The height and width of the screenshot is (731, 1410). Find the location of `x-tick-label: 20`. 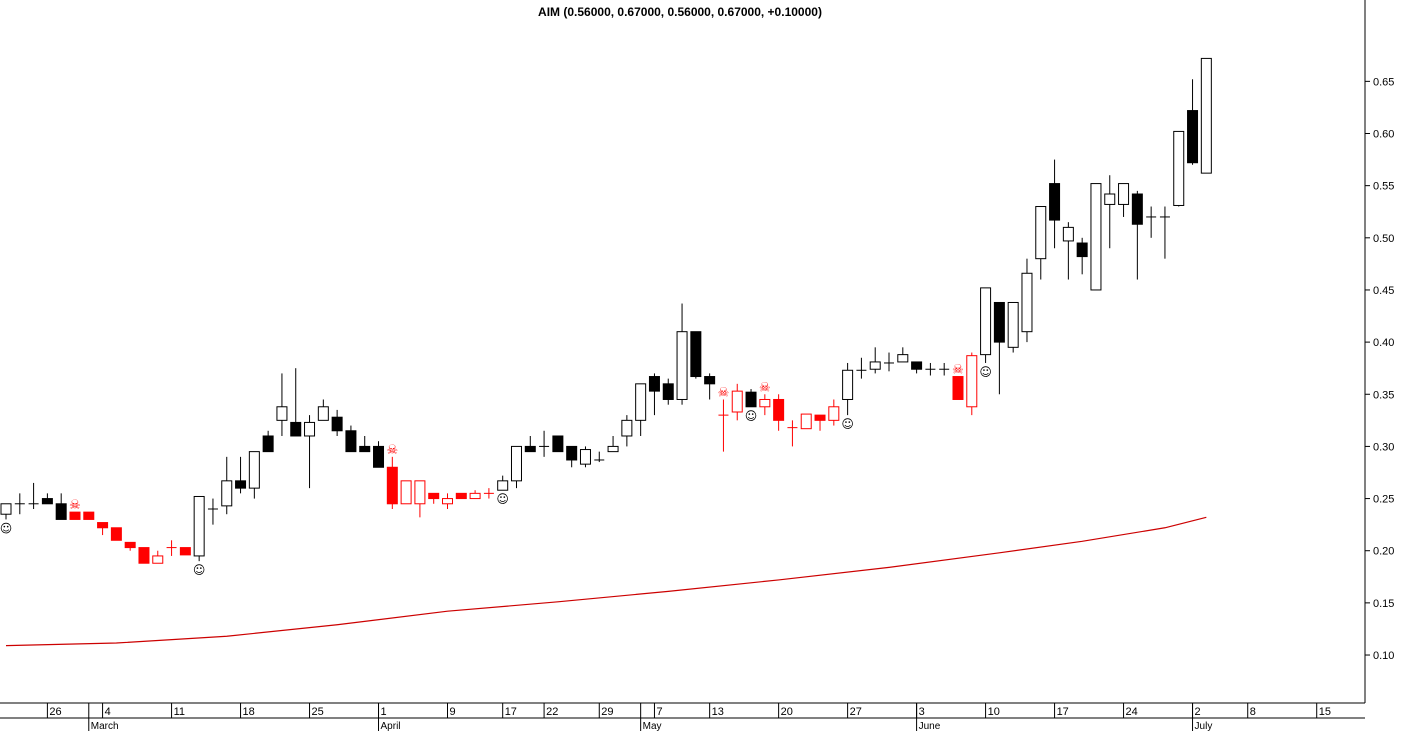

x-tick-label: 20 is located at coordinates (787, 712).